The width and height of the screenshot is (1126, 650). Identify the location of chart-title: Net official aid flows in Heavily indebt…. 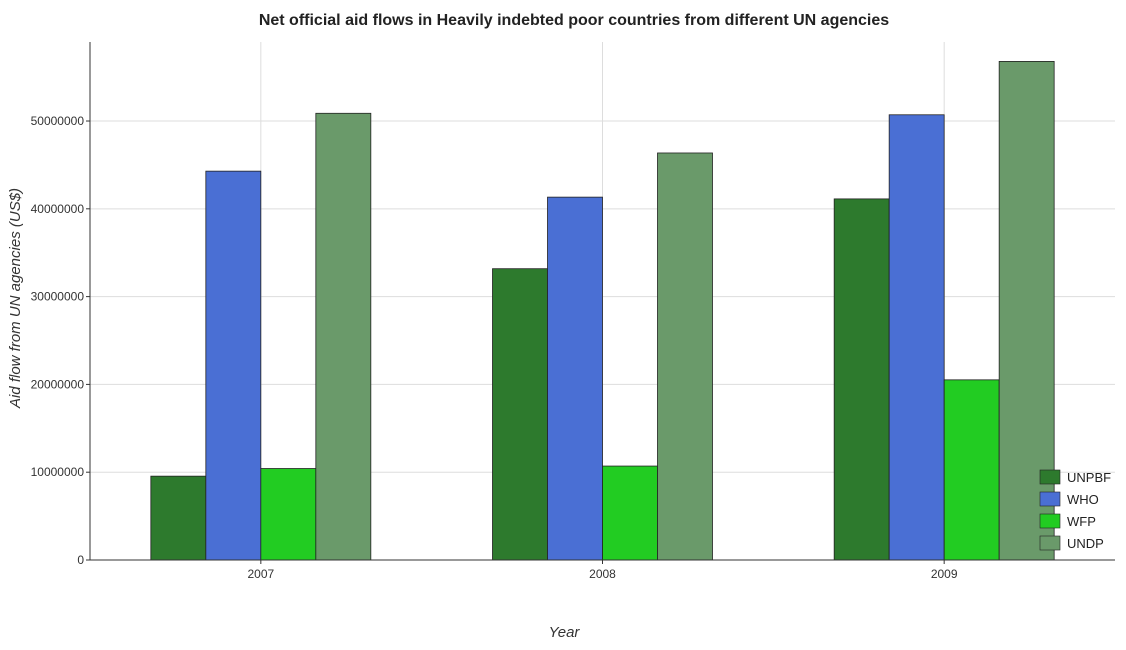
(574, 20).